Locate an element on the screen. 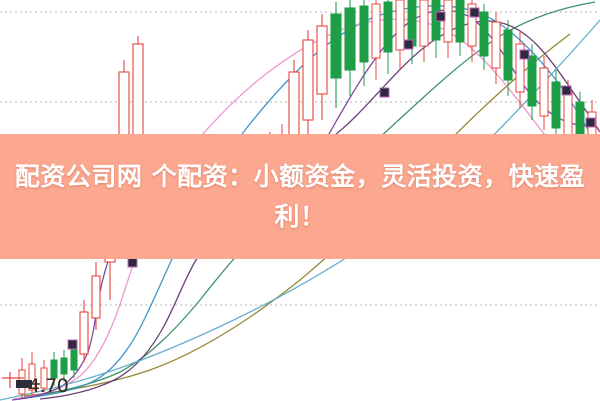  candle-group-advance-green is located at coordinates (343, 54).